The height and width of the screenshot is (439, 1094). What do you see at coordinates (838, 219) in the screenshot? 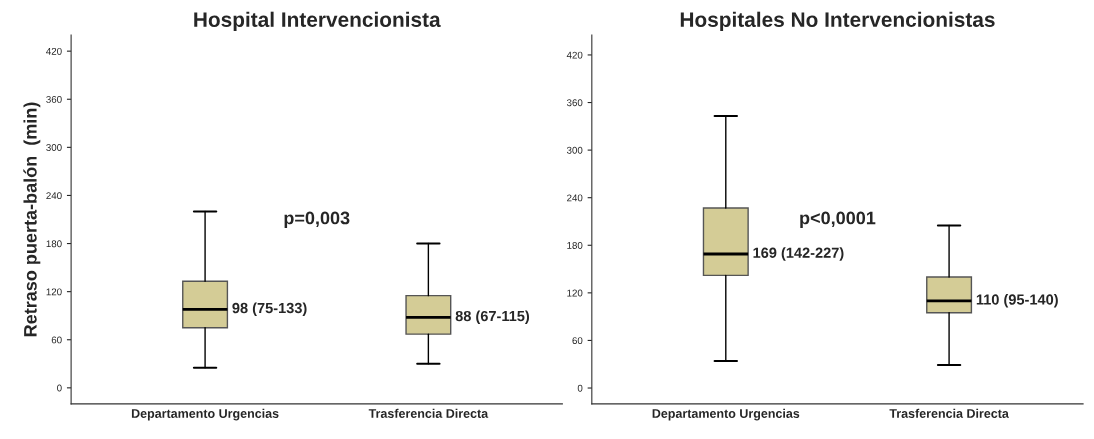
I see `annotation: p<0,0001` at bounding box center [838, 219].